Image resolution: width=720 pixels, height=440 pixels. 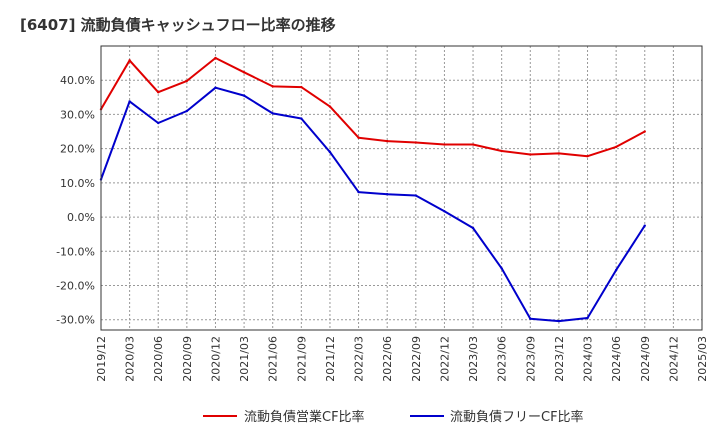 What do you see at coordinates (588, 359) in the screenshot?
I see `x-tick-label: 2024/03` at bounding box center [588, 359].